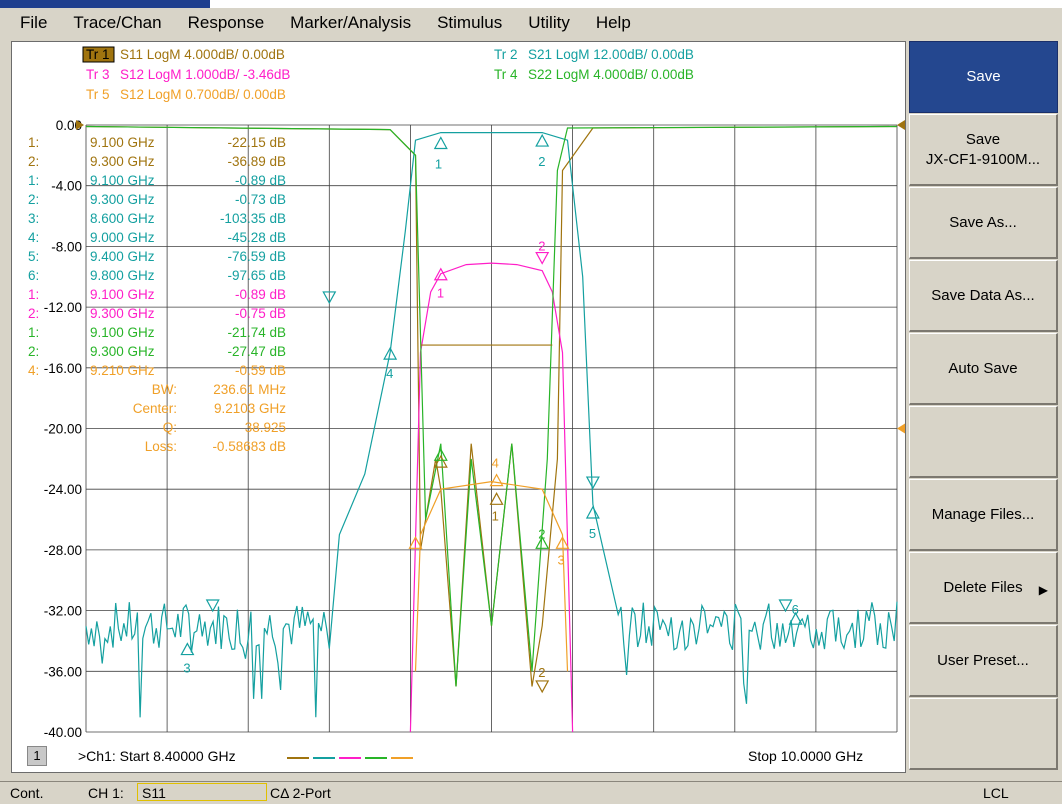 This screenshot has height=804, width=1062. Describe the element at coordinates (226, 22) in the screenshot. I see `menu-response: Response` at that location.